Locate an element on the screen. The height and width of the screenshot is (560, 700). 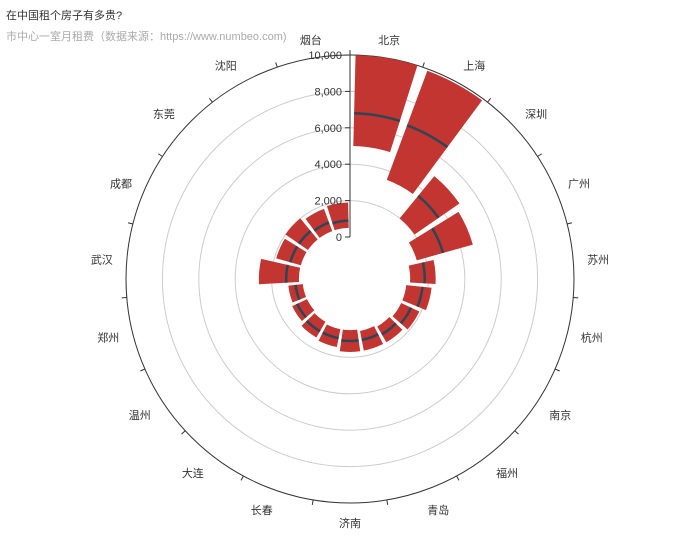
bar-杭州 is located at coordinates (417, 298).